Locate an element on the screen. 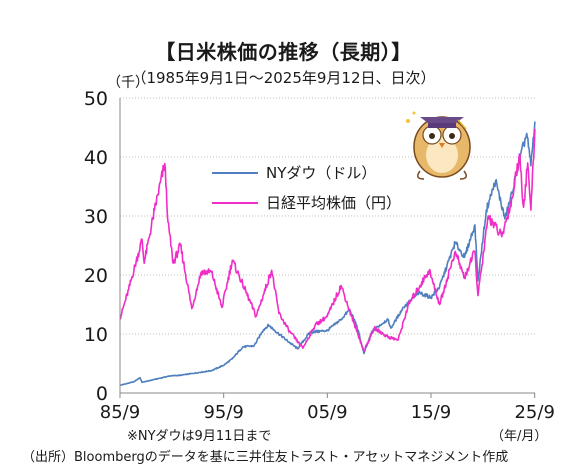 The height and width of the screenshot is (474, 567). x-tick-label-15-9: 15/9 is located at coordinates (431, 412).